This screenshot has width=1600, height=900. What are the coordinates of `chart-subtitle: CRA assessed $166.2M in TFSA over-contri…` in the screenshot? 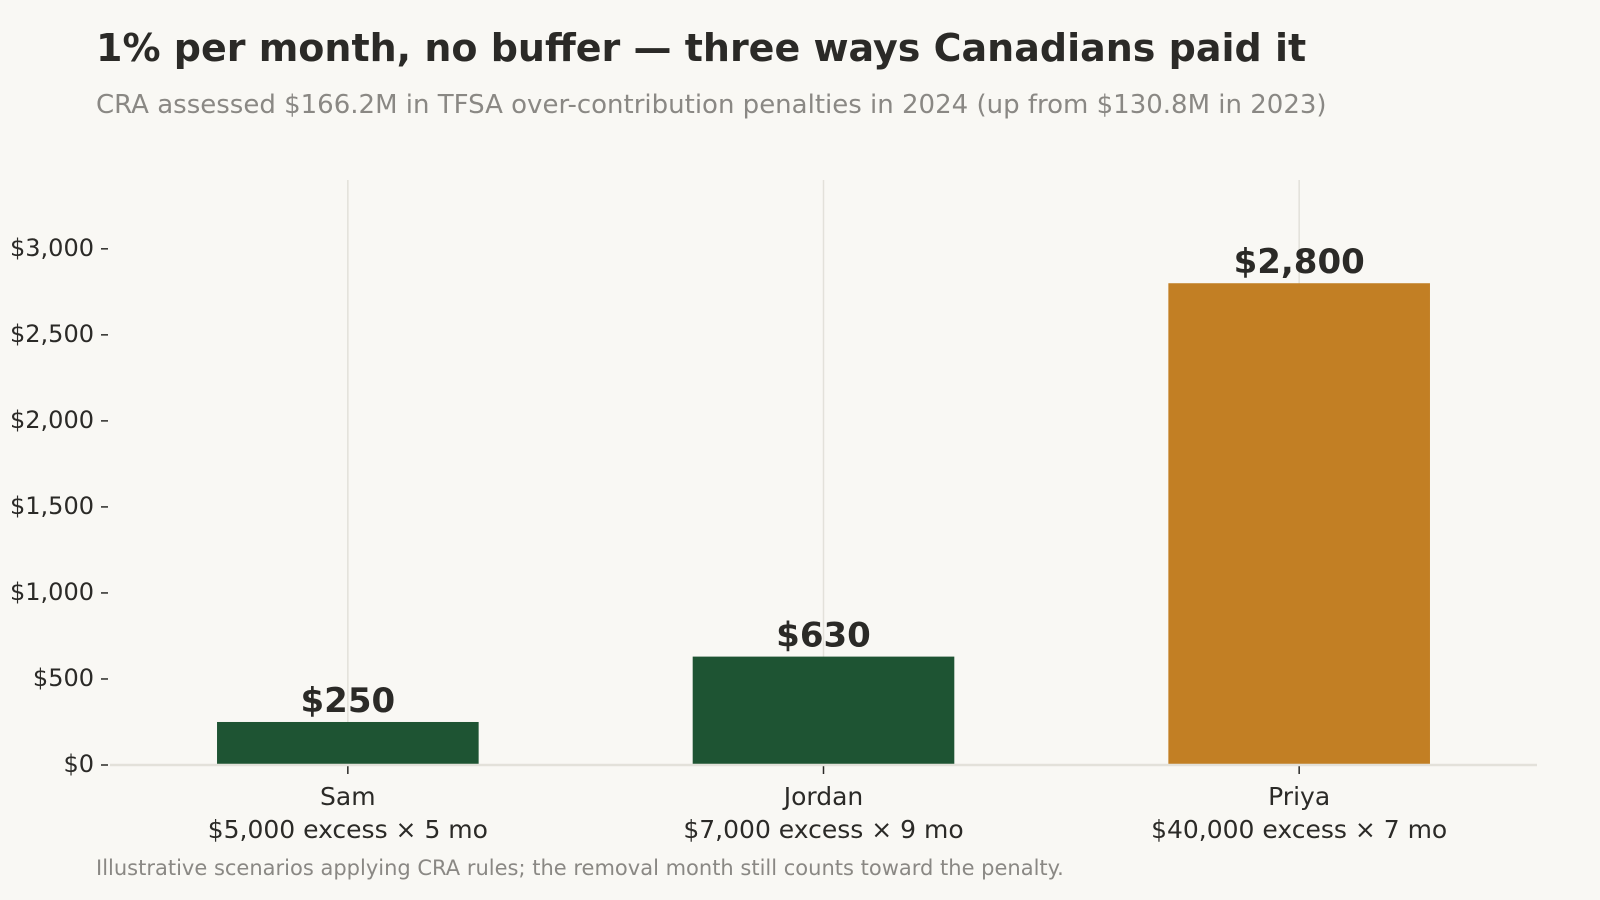 It's located at (711, 105).